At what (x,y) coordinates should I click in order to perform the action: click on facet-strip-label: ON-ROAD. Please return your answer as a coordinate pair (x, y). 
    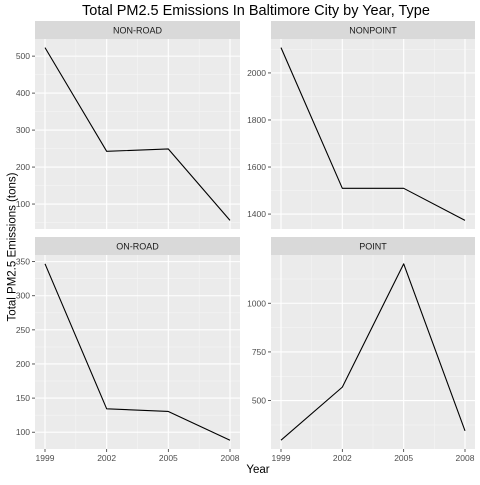
    Looking at the image, I should click on (137, 247).